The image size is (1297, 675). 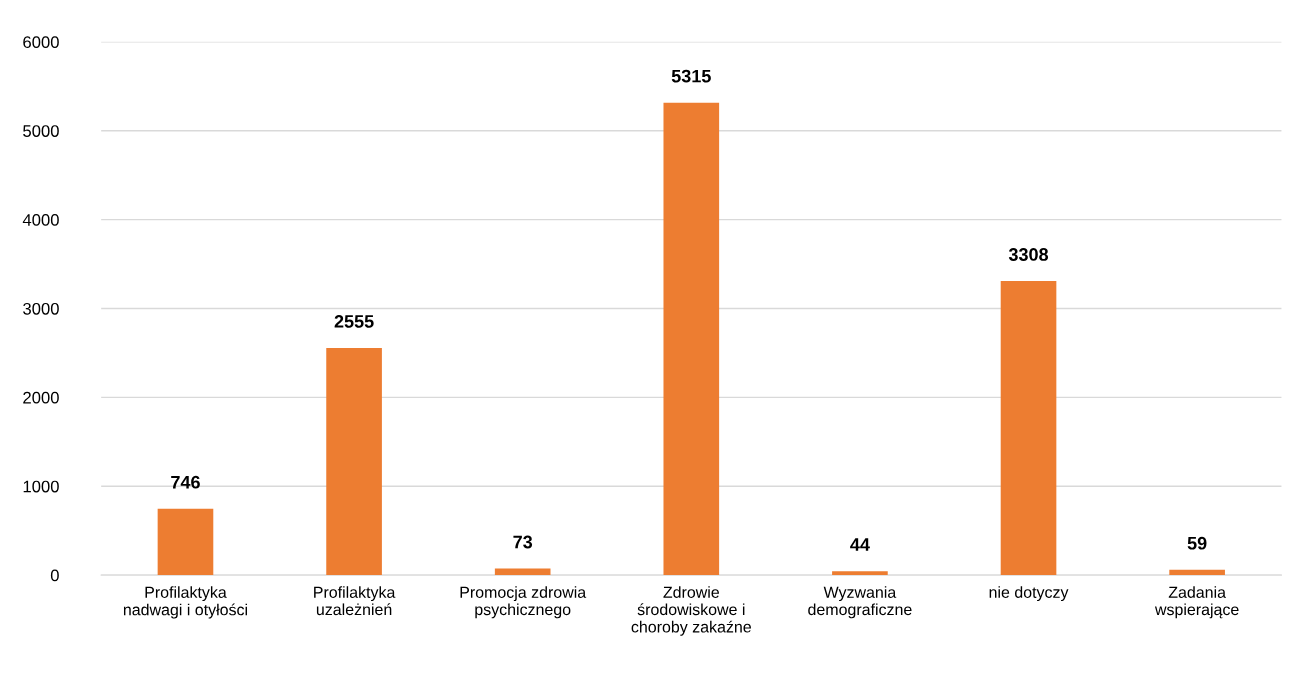 What do you see at coordinates (1029, 594) in the screenshot?
I see `x-tick-label: nie dotyczy` at bounding box center [1029, 594].